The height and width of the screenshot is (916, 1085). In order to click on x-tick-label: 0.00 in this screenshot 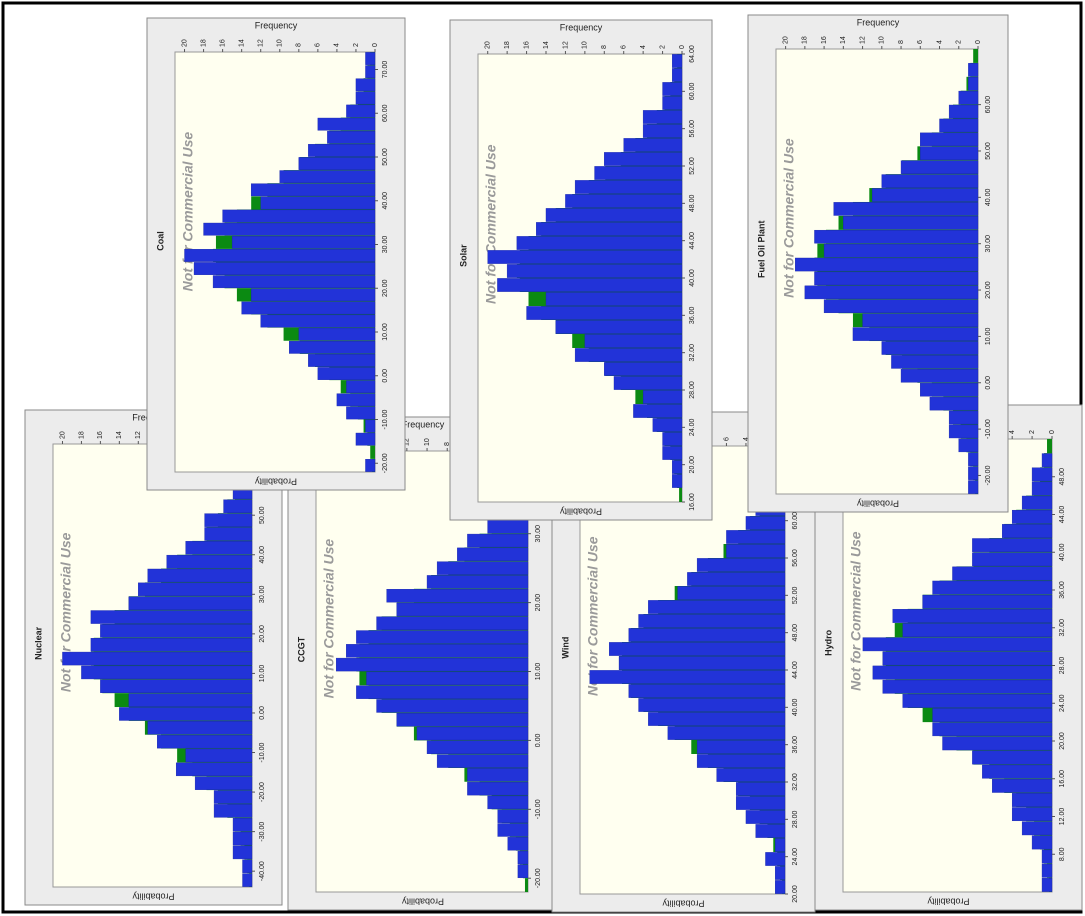, I will do `click(538, 740)`.